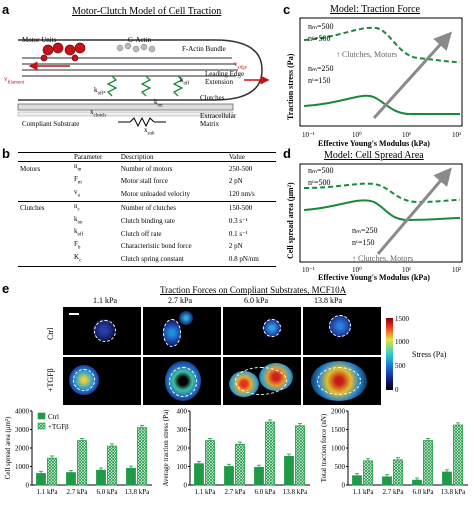 The image size is (474, 509). Describe the element at coordinates (158, 245) in the screenshot. I see `table-row: Fb Characteristic bond force 2 pN` at that location.